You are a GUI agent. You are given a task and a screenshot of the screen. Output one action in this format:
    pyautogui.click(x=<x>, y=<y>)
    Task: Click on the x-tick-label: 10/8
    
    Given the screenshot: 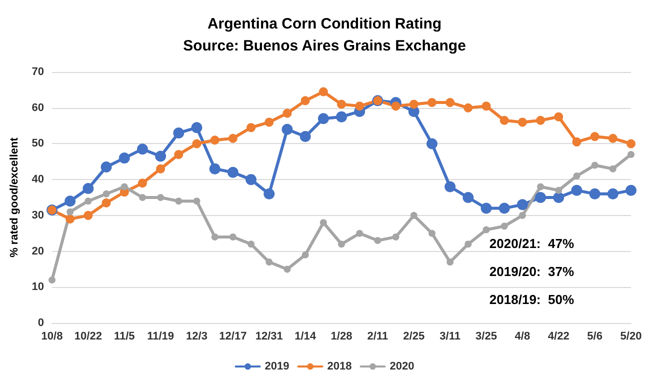 What is the action you would take?
    pyautogui.click(x=52, y=336)
    